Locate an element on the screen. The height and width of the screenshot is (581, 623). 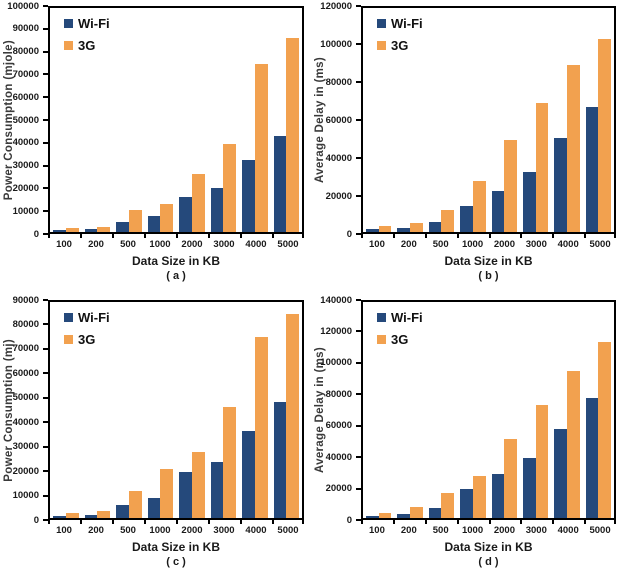
x-tick-label: 500 is located at coordinates (128, 530).